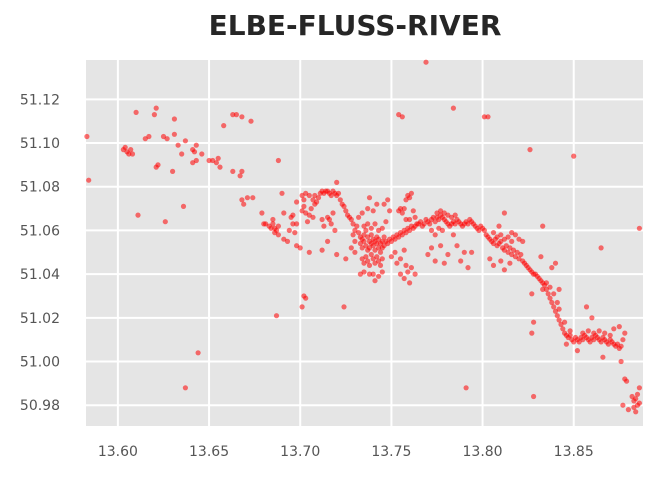 Image resolution: width=655 pixels, height=479 pixels. Describe the element at coordinates (574, 452) in the screenshot. I see `x-tick-label: 13.85` at that location.